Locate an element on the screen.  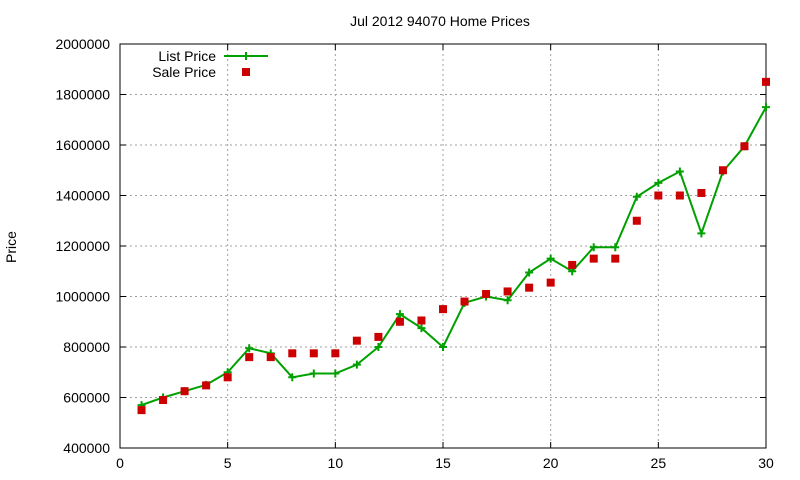
x-tick-label: 15 is located at coordinates (443, 463).